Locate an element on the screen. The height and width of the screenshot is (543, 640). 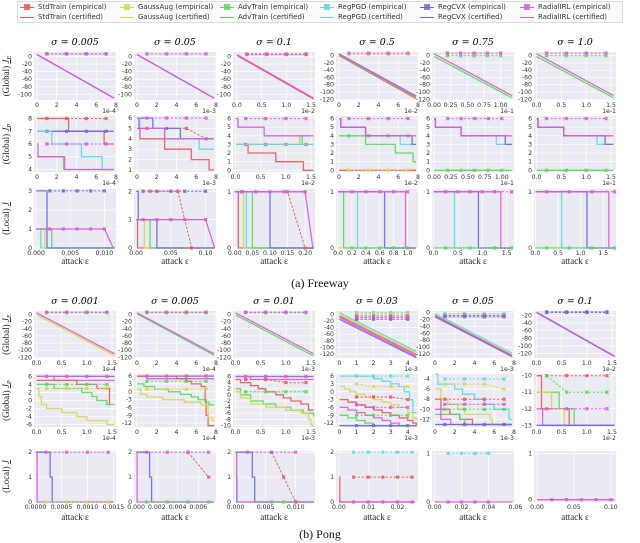
subplot: 0.00 0.05 0.10 0 1 2 is located at coordinates (172, 222).